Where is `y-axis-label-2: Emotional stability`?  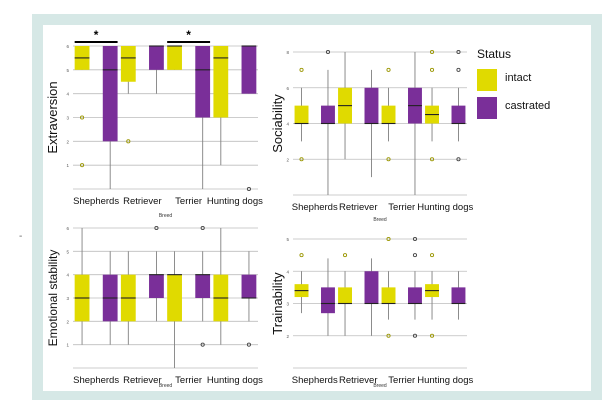 y-axis-label-2: Emotional stability is located at coordinates (53, 298).